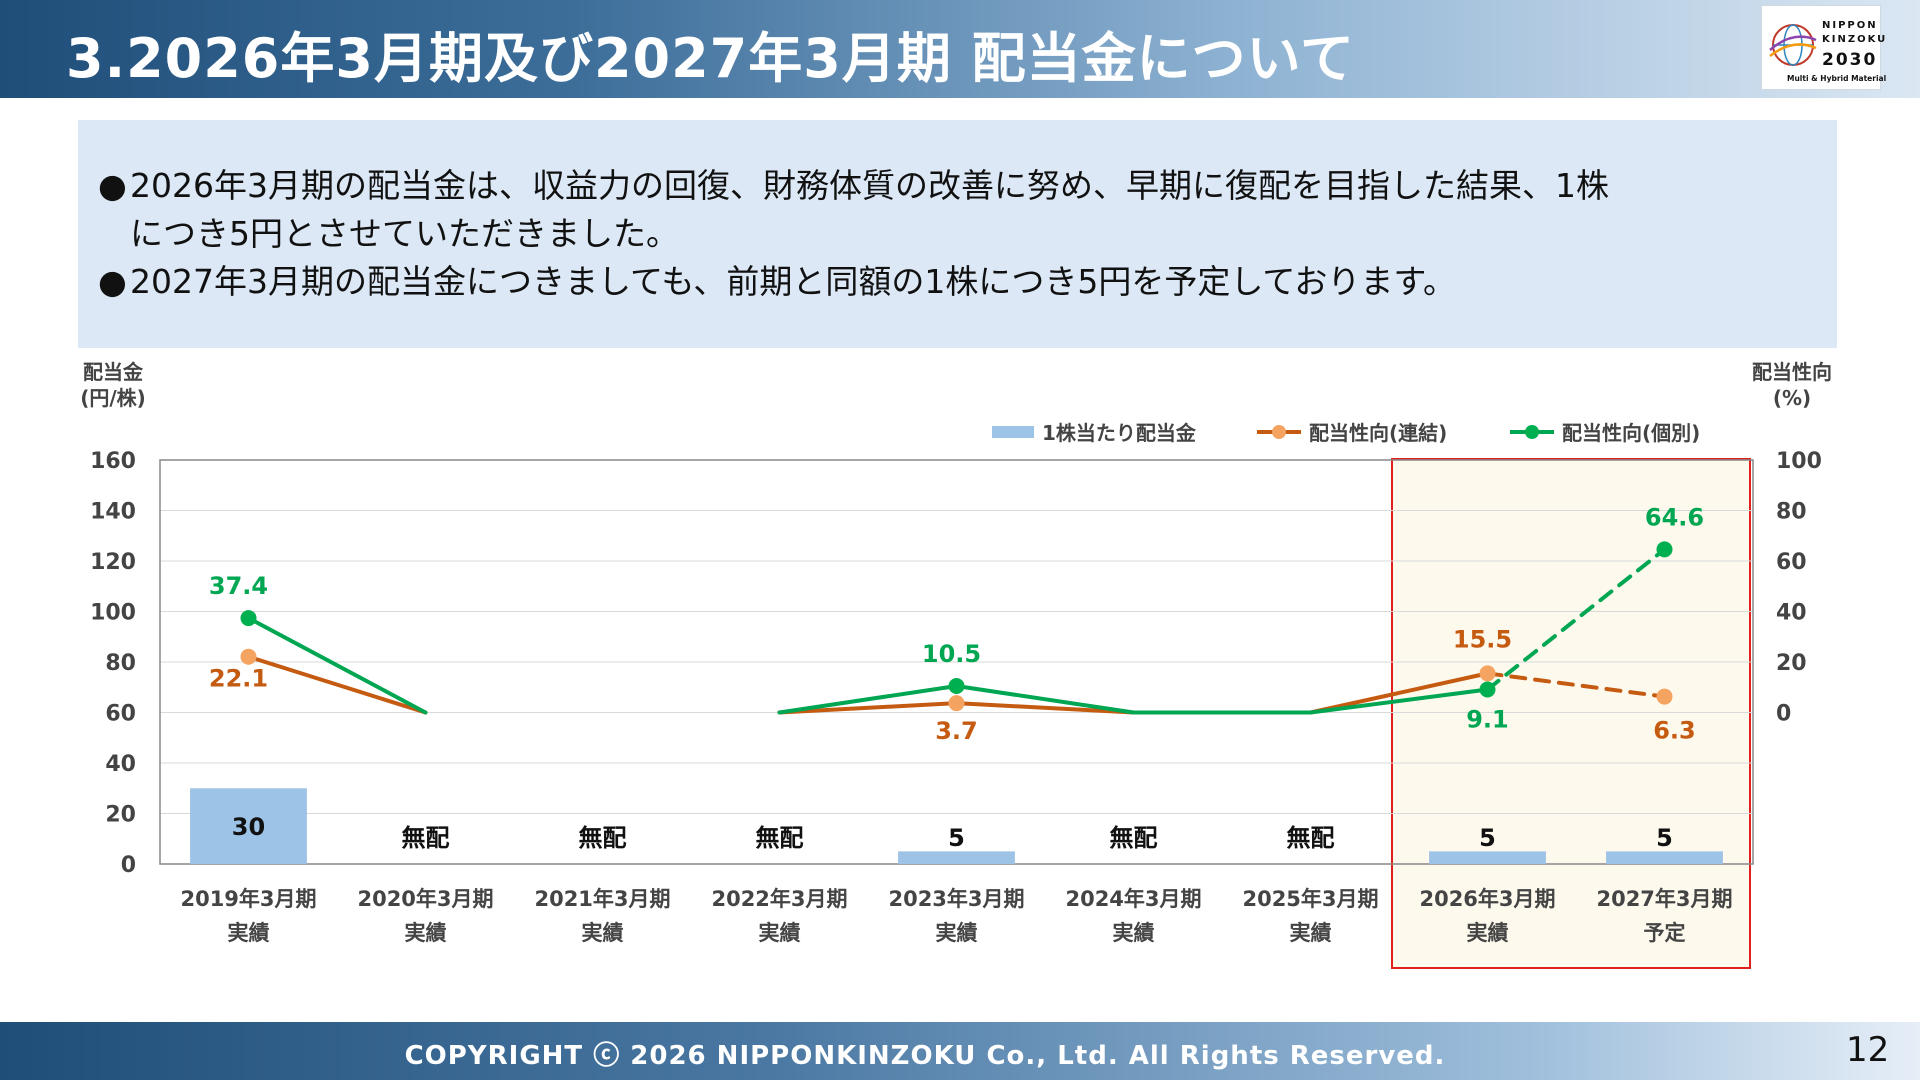 The height and width of the screenshot is (1080, 1920). Describe the element at coordinates (1119, 433) in the screenshot. I see `legend-label: 1株当たり配当金` at that location.